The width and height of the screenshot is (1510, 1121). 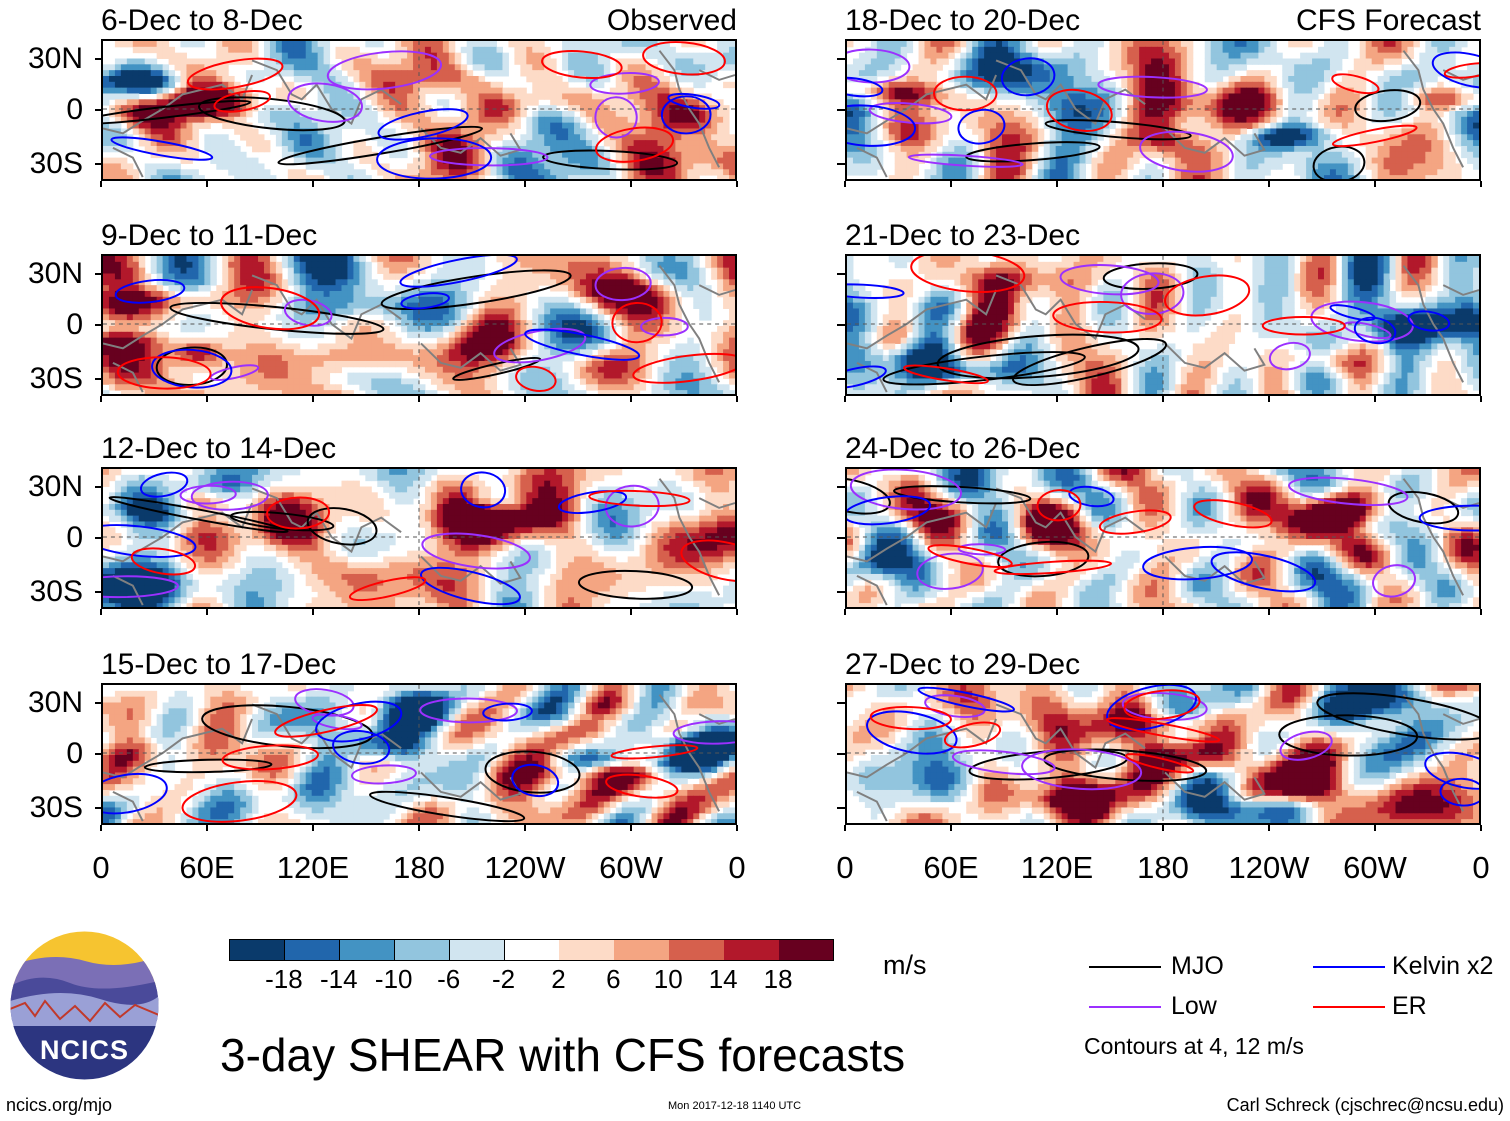 I want to click on colorbar-units: m/s, so click(x=905, y=965).